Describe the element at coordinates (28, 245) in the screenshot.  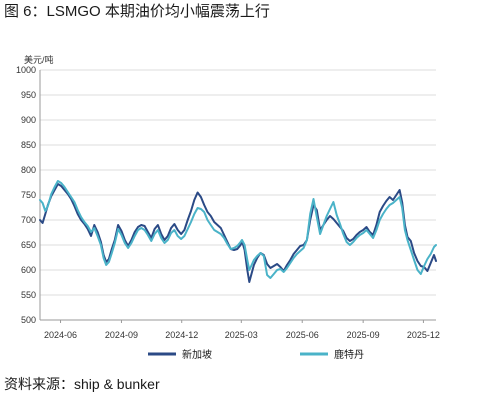
I see `y-tick-label: 650` at that location.